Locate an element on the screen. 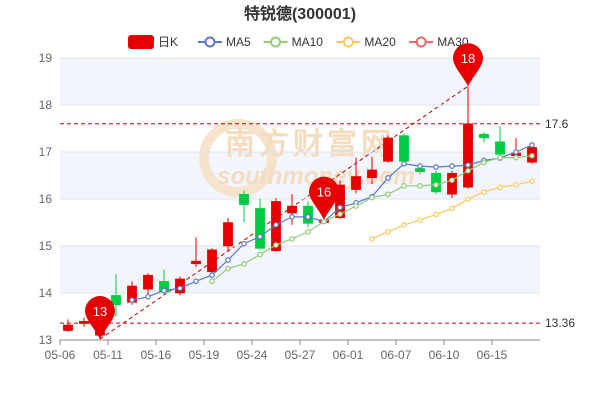 The image size is (600, 400). marker-pin: 16 is located at coordinates (324, 198).